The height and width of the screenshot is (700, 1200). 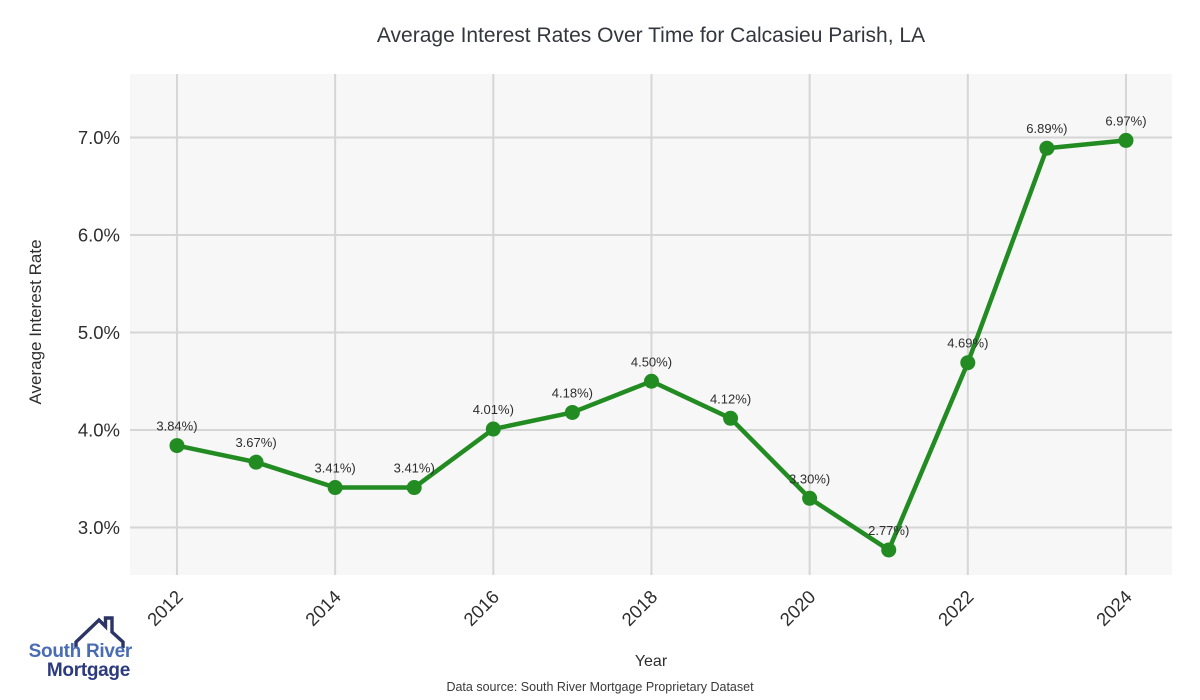 What do you see at coordinates (651, 361) in the screenshot?
I see `data-point-label: 4.50%)` at bounding box center [651, 361].